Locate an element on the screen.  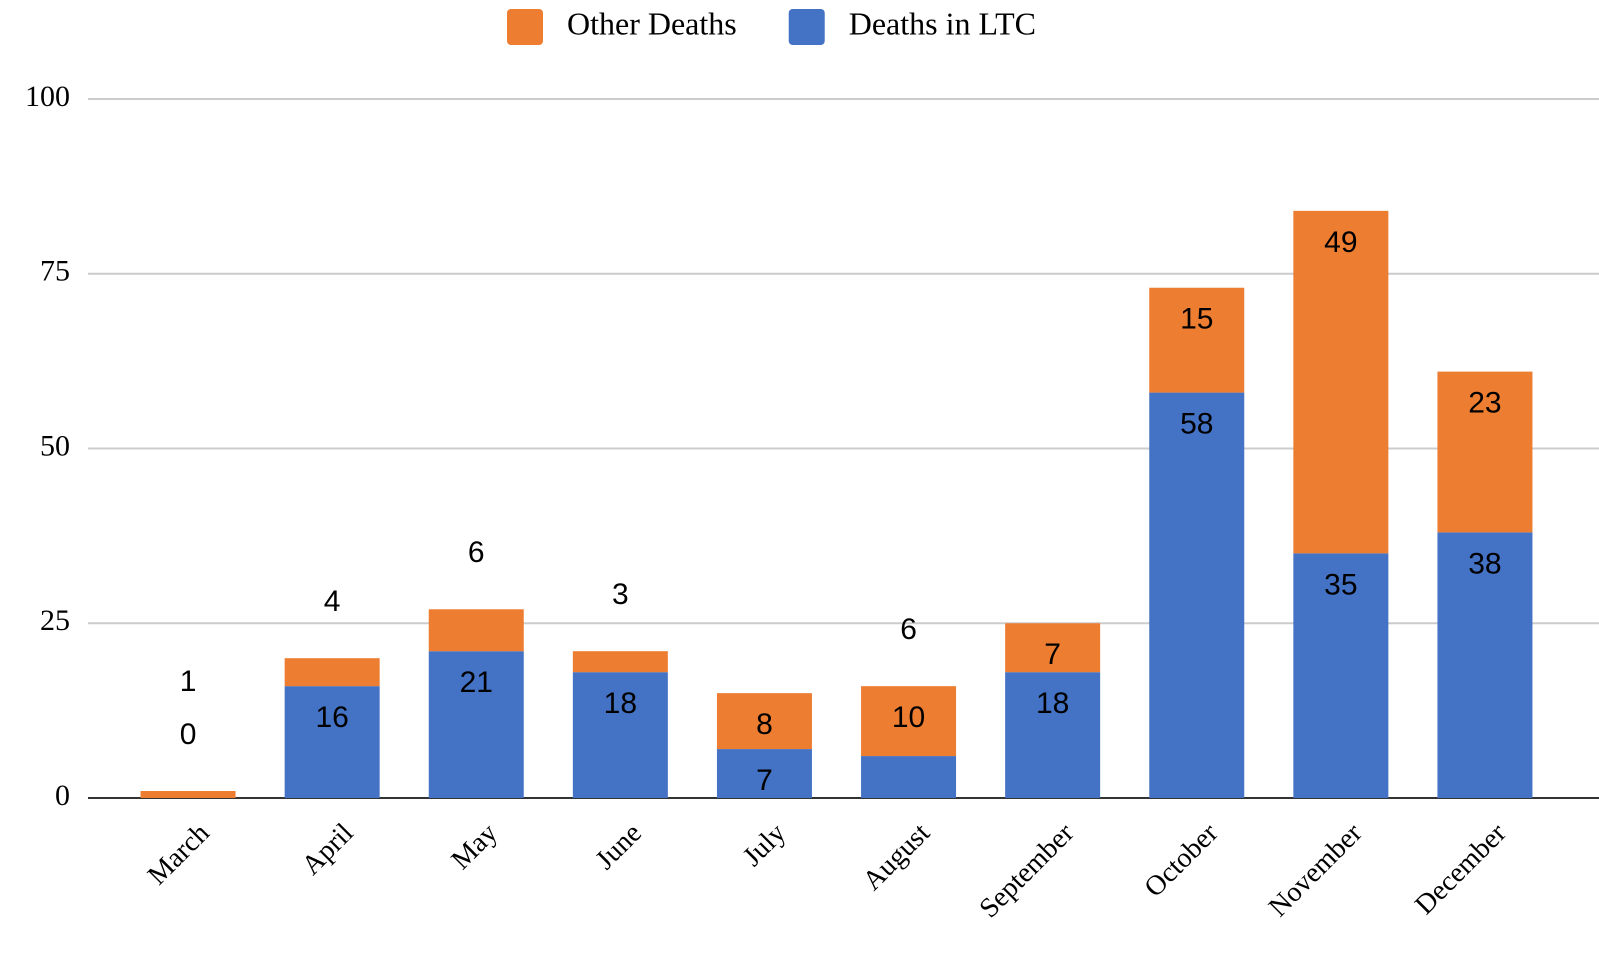
data-label: 58 is located at coordinates (1196, 424).